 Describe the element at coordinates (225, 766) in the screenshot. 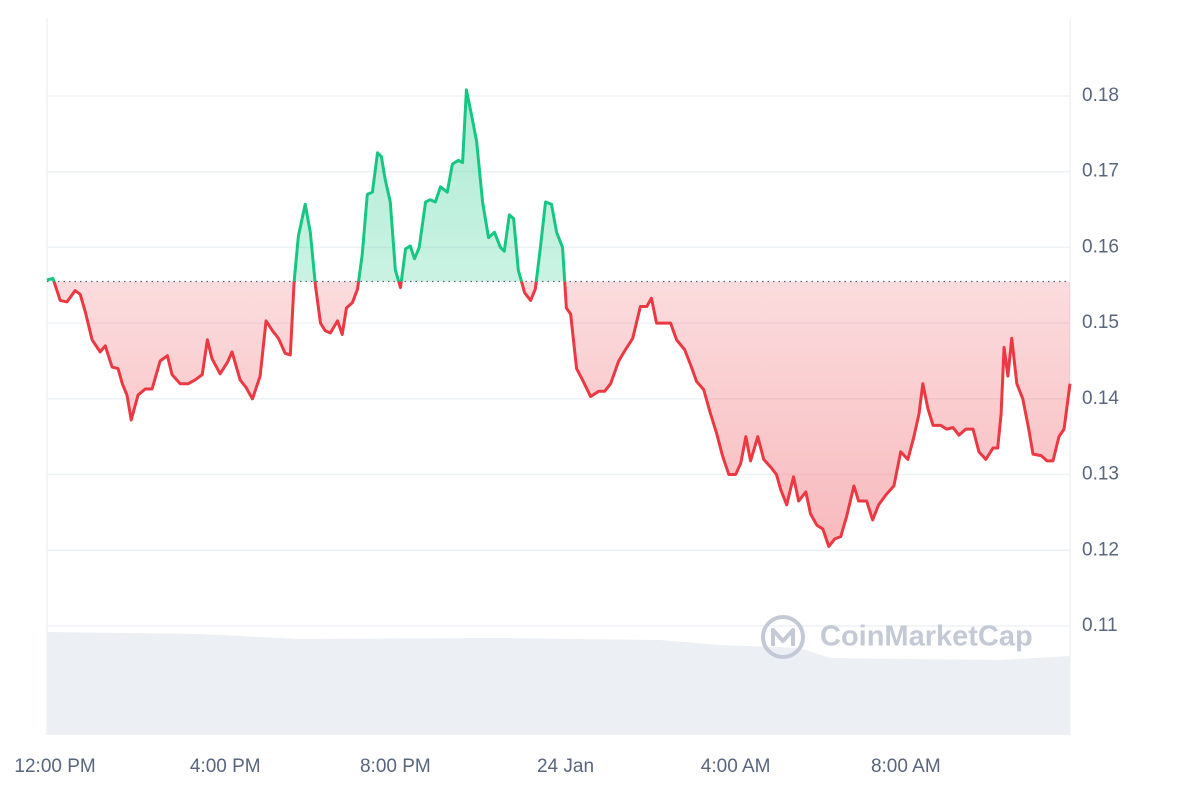

I see `x-tick-label: 4:00 PM` at that location.